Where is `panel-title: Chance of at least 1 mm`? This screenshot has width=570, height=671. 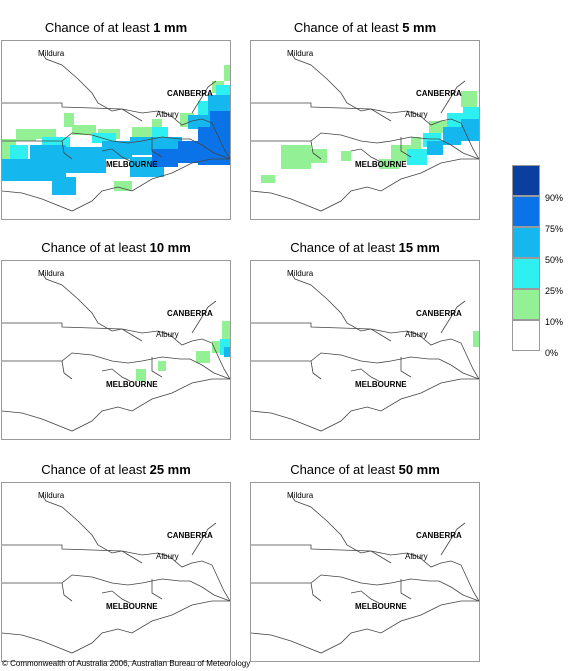
panel-title: Chance of at least 1 mm is located at coordinates (116, 27).